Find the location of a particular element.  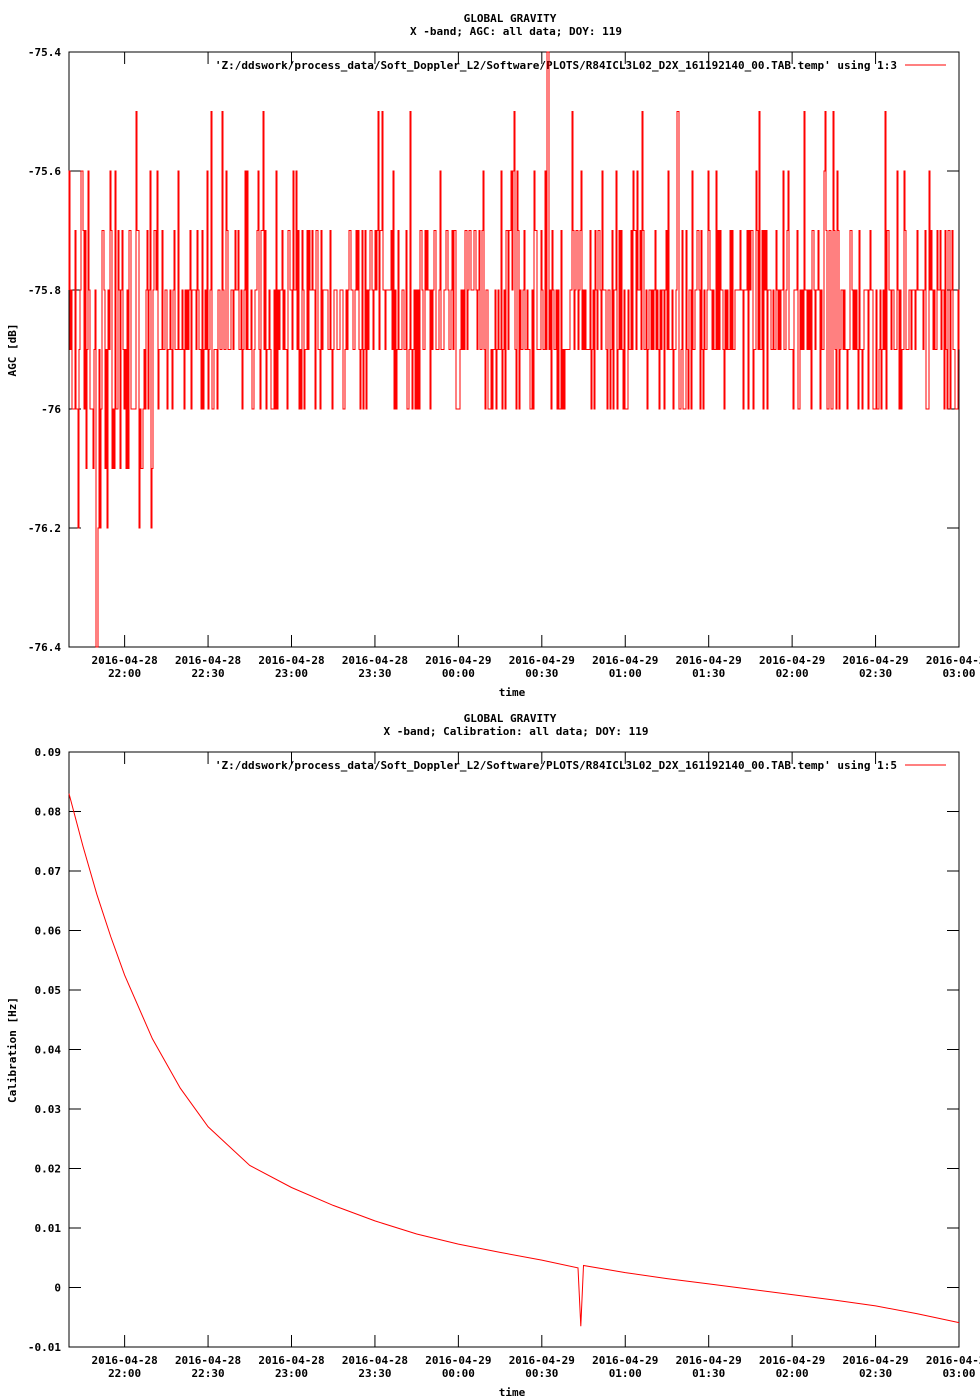

y-tick-label: 0.06 is located at coordinates (48, 931).